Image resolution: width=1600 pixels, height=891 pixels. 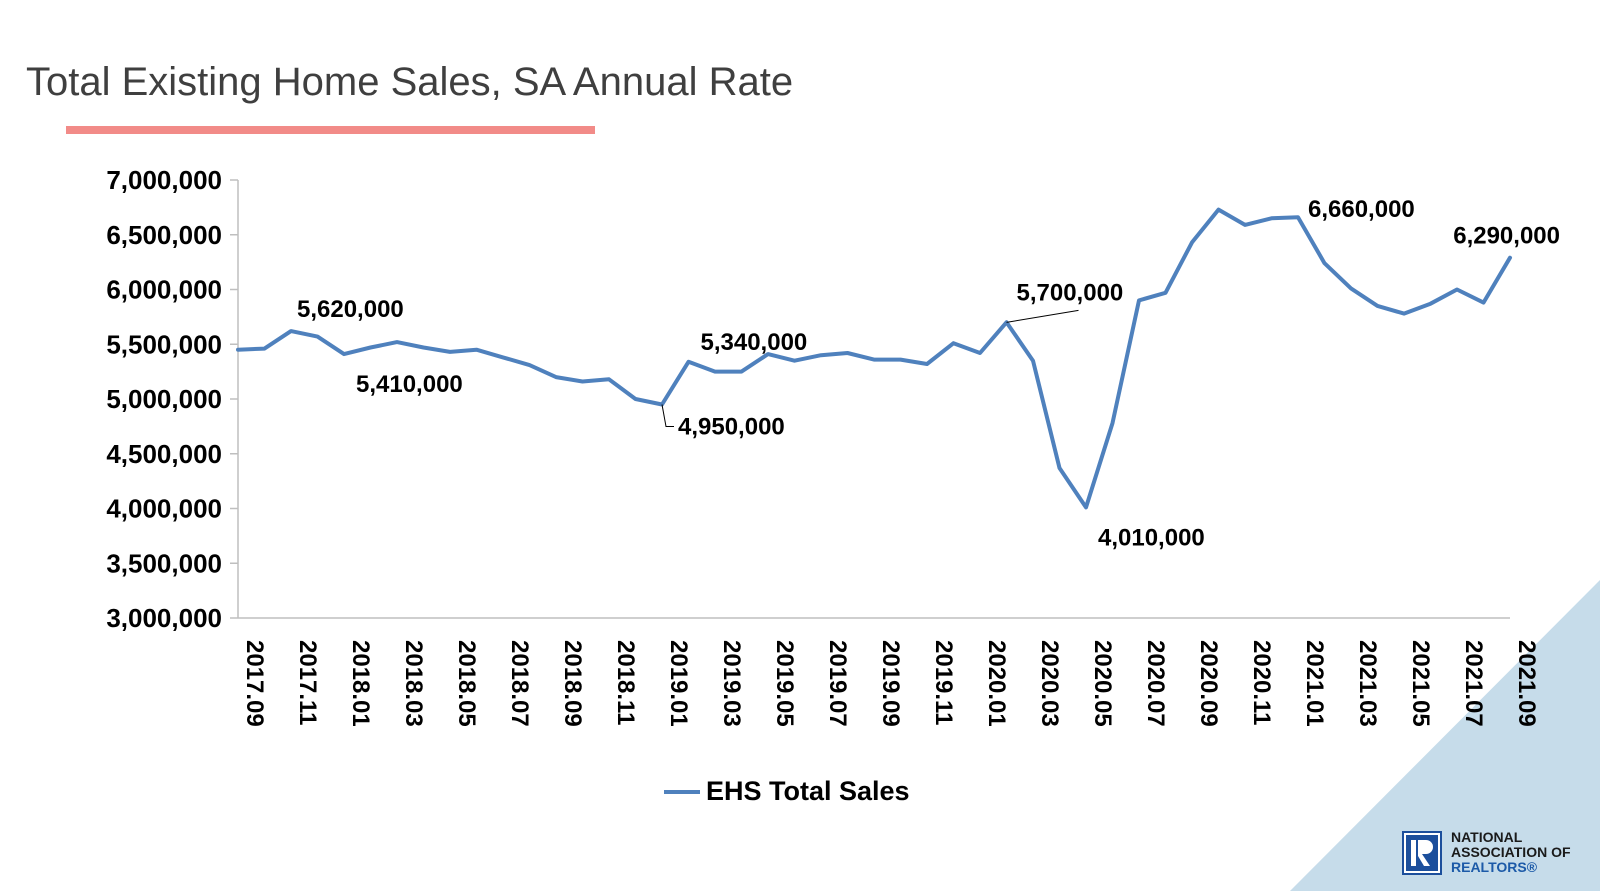 I want to click on x-tick-label: 2020.11, so click(x=1261, y=682).